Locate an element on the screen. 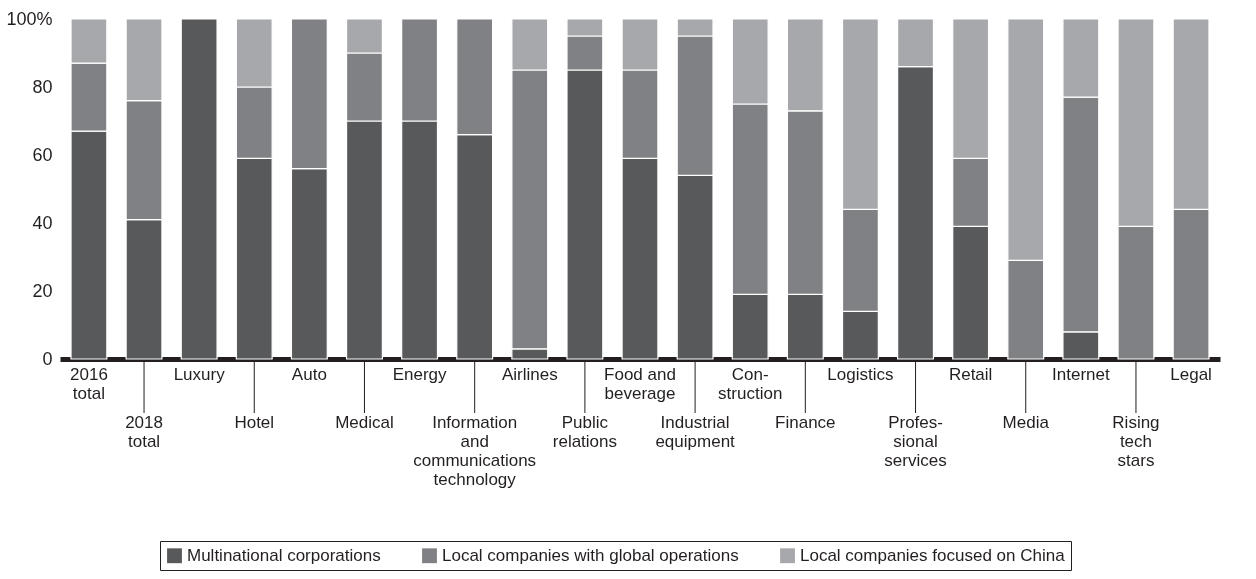  x-tick-label: Finance is located at coordinates (805, 422).